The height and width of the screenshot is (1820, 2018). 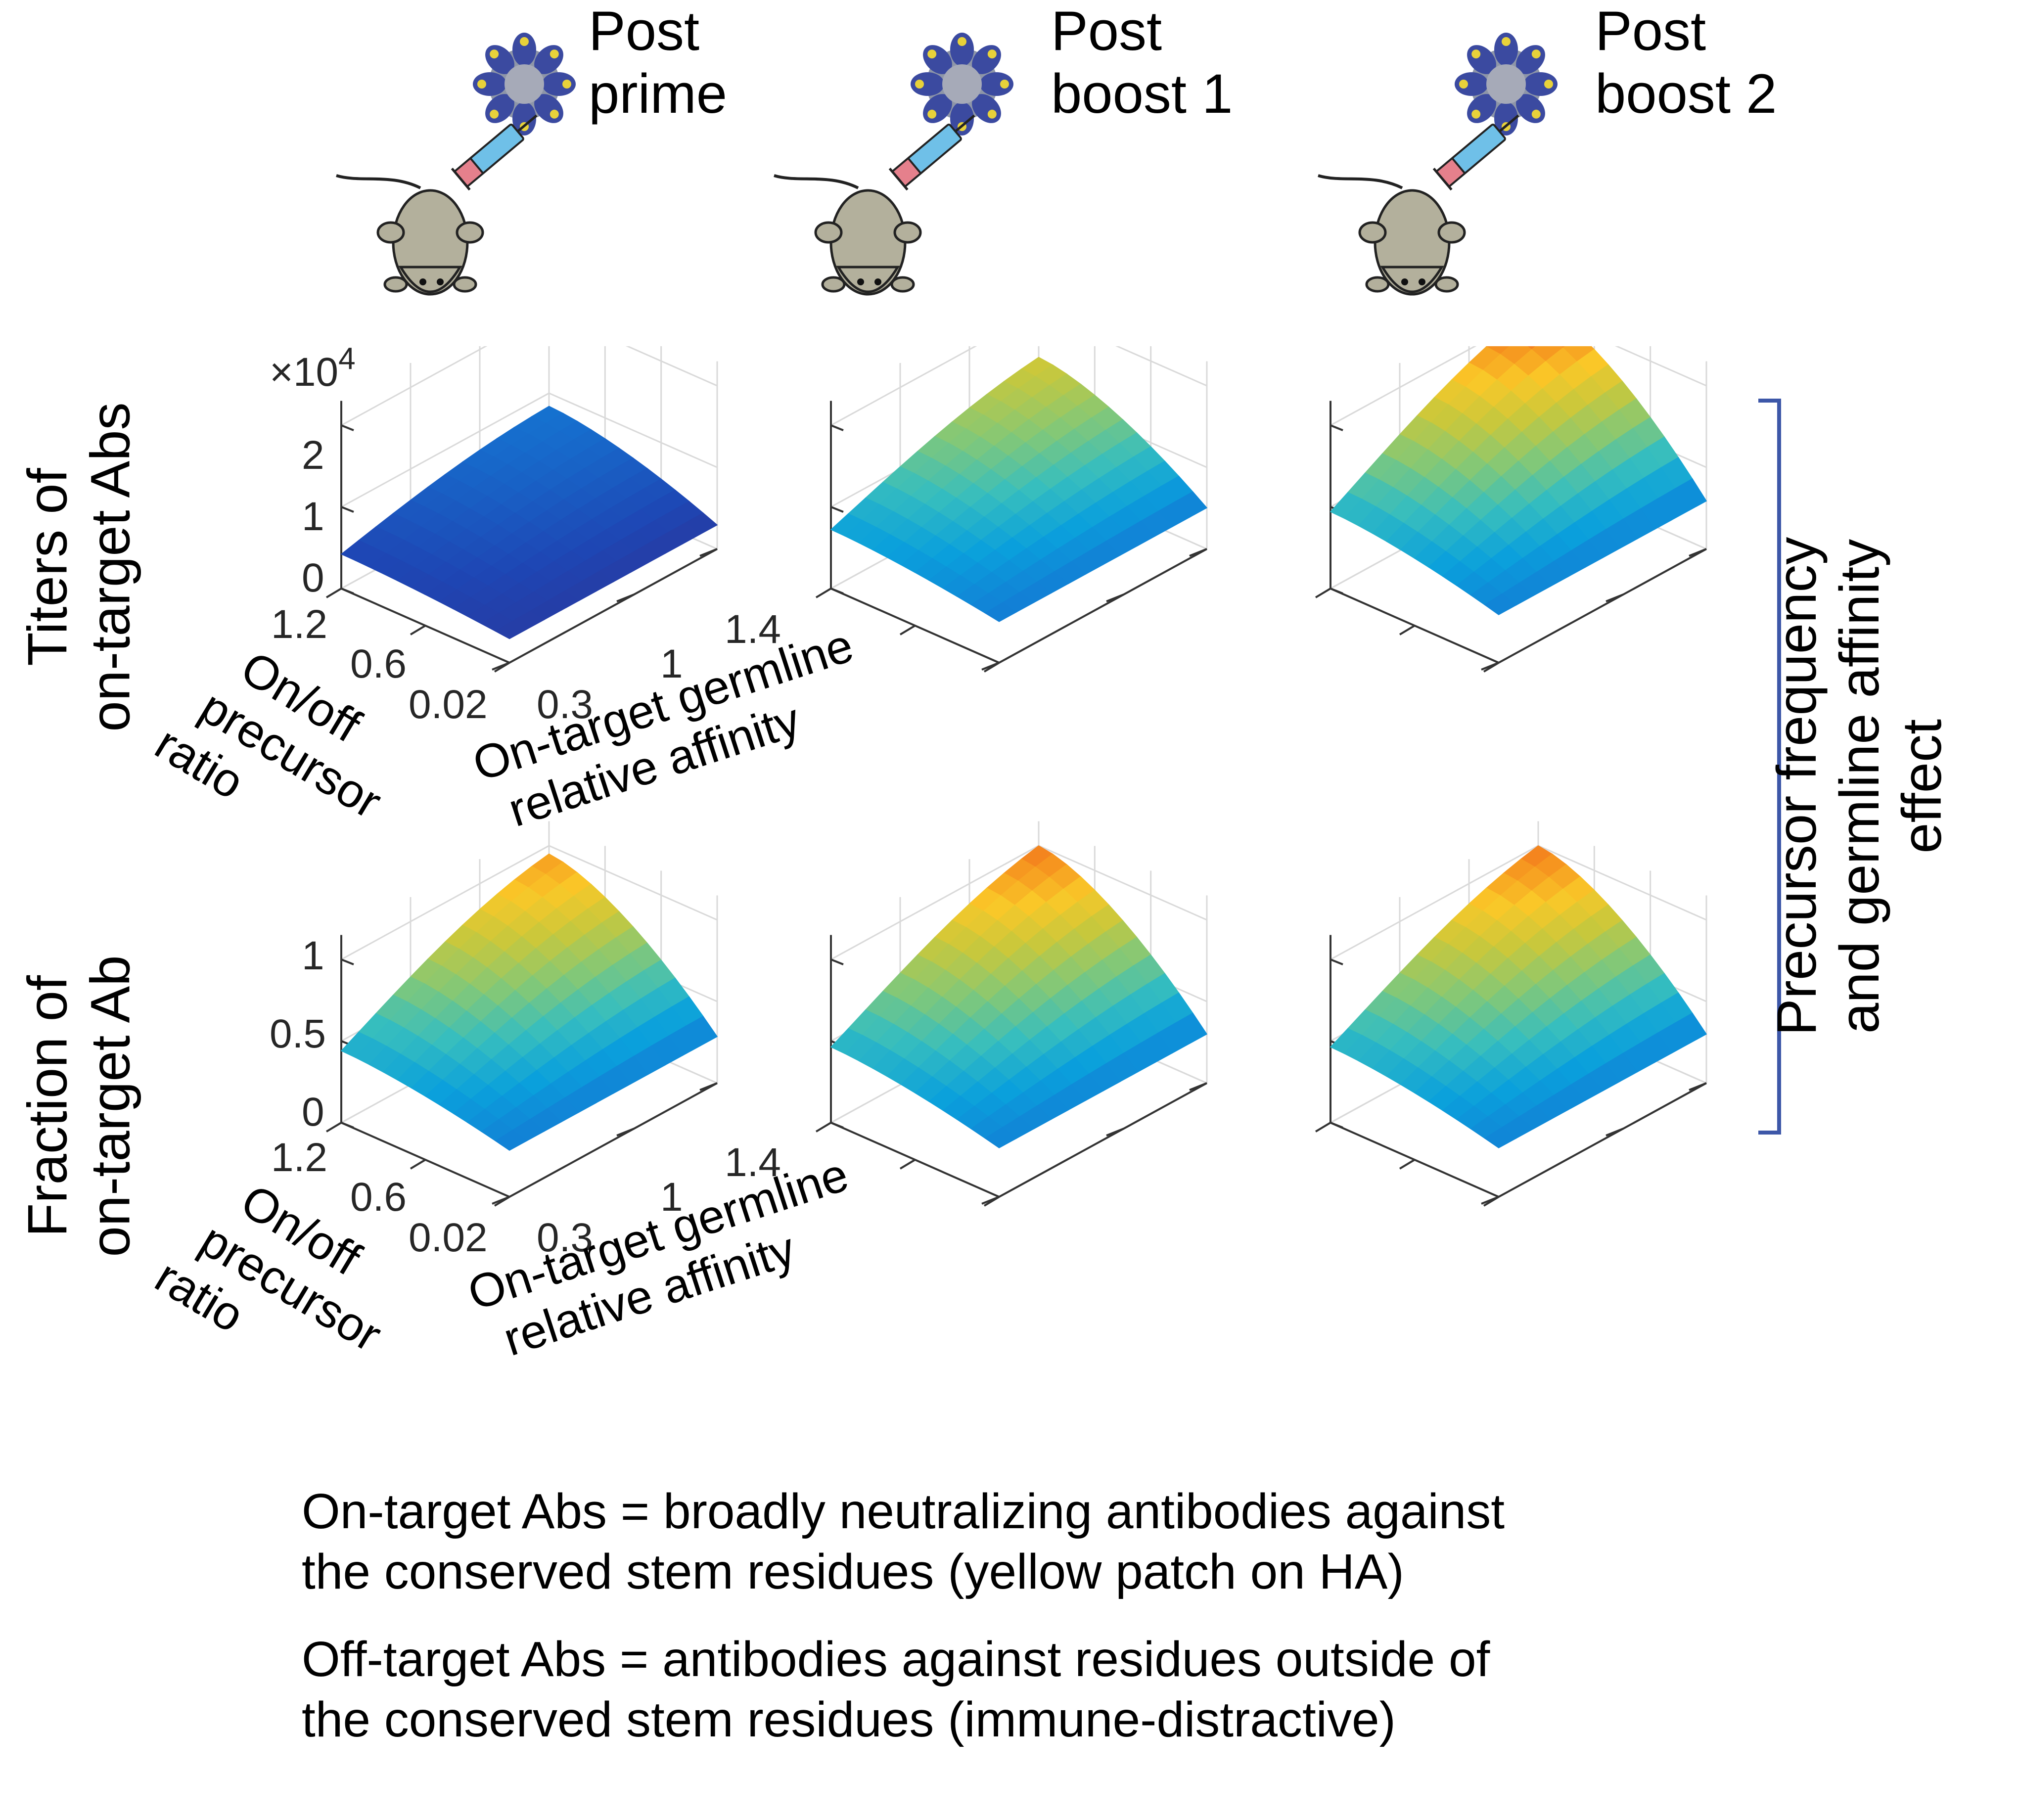 I want to click on illustration-icons, so click(x=947, y=164).